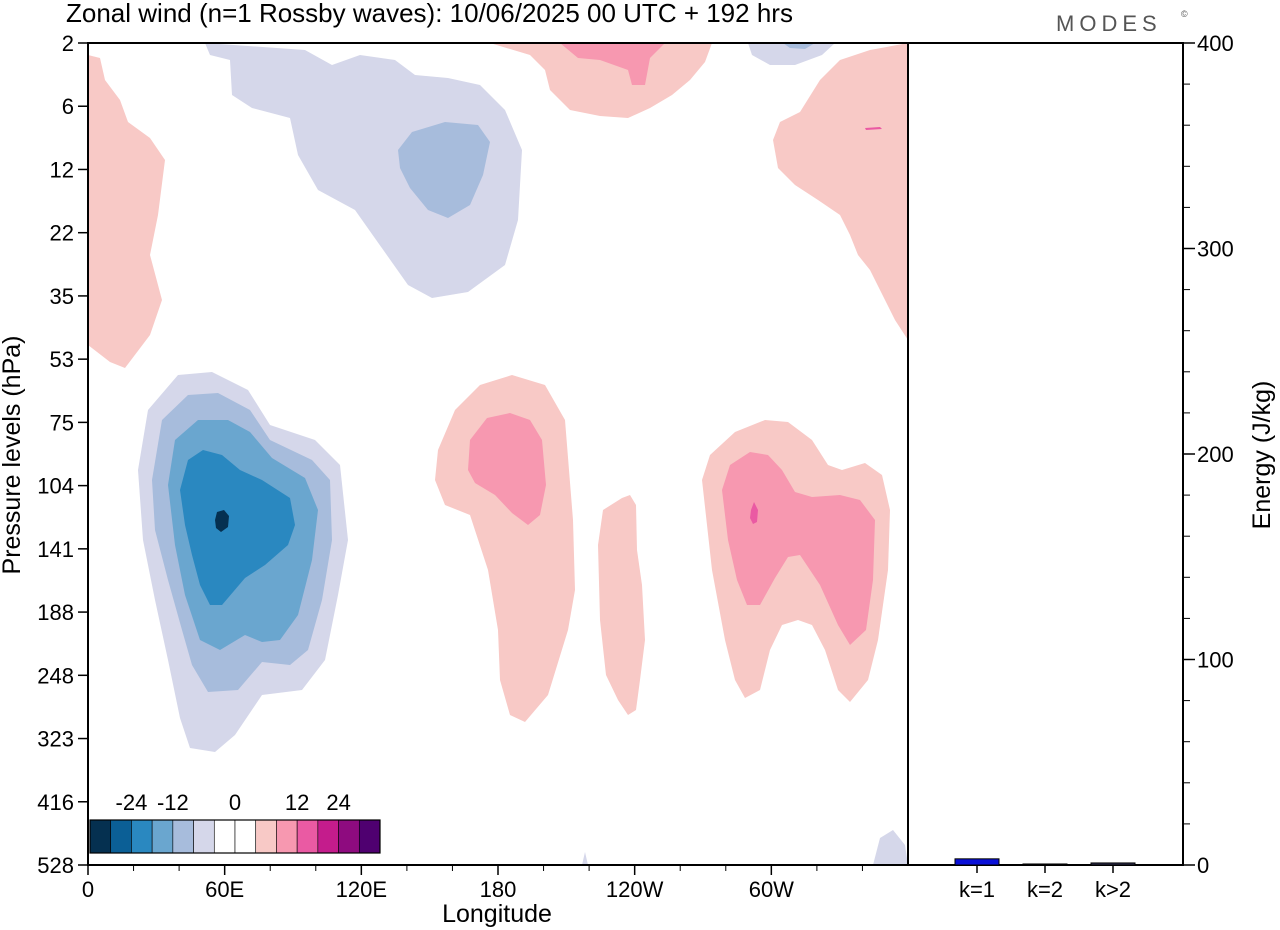  I want to click on contour-neg-topright, so click(791, 54).